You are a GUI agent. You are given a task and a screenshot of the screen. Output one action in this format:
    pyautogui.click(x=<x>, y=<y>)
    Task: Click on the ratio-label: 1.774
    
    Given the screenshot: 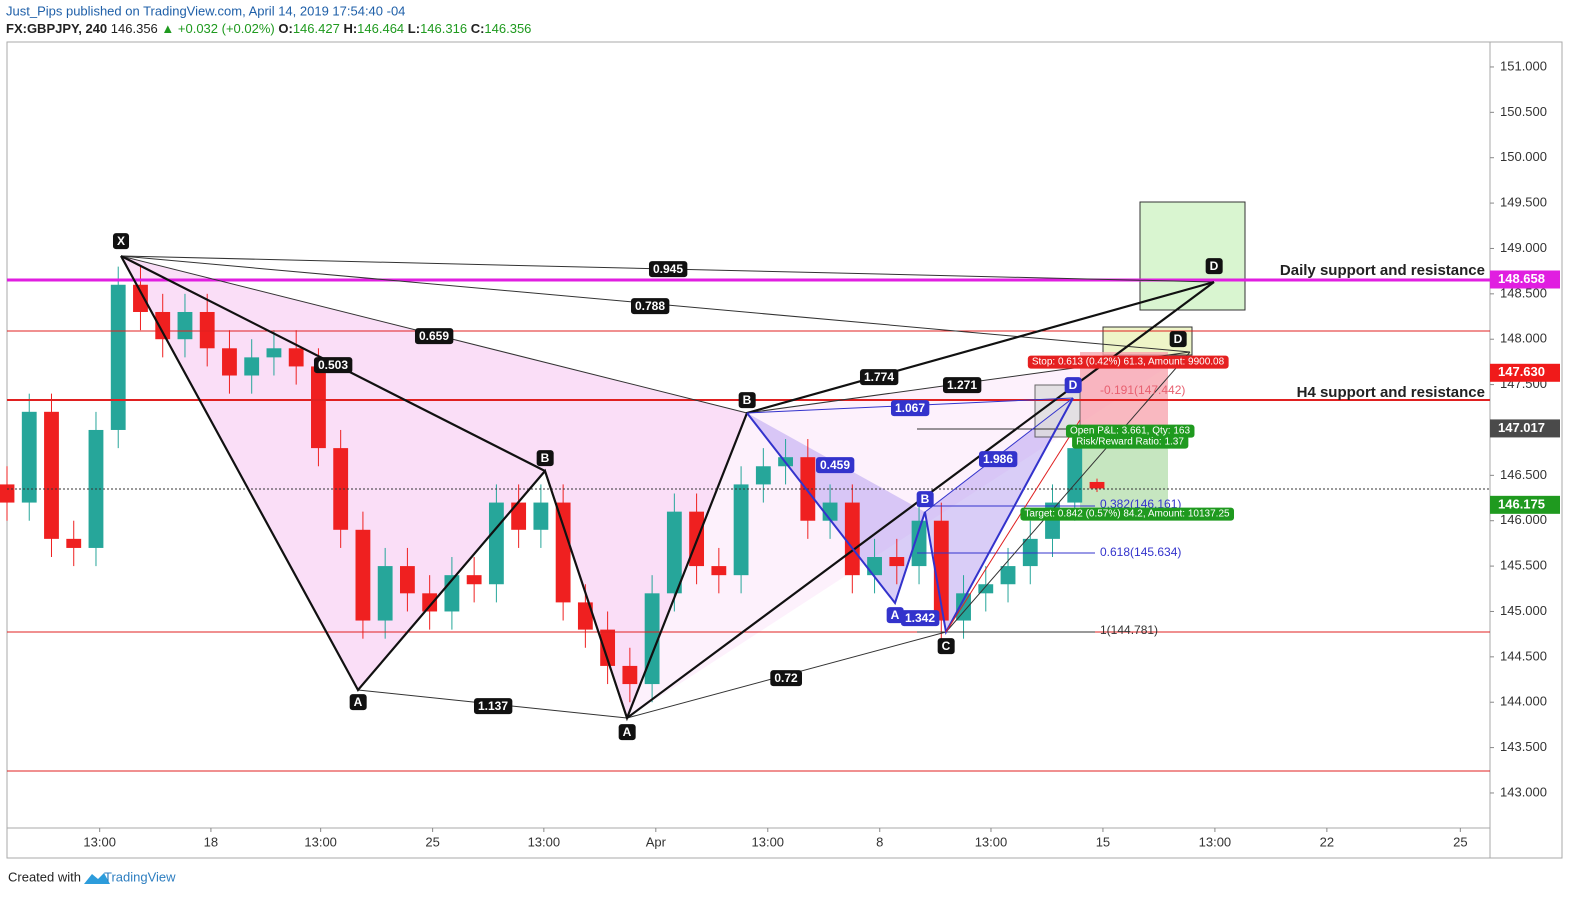 What is the action you would take?
    pyautogui.click(x=879, y=377)
    